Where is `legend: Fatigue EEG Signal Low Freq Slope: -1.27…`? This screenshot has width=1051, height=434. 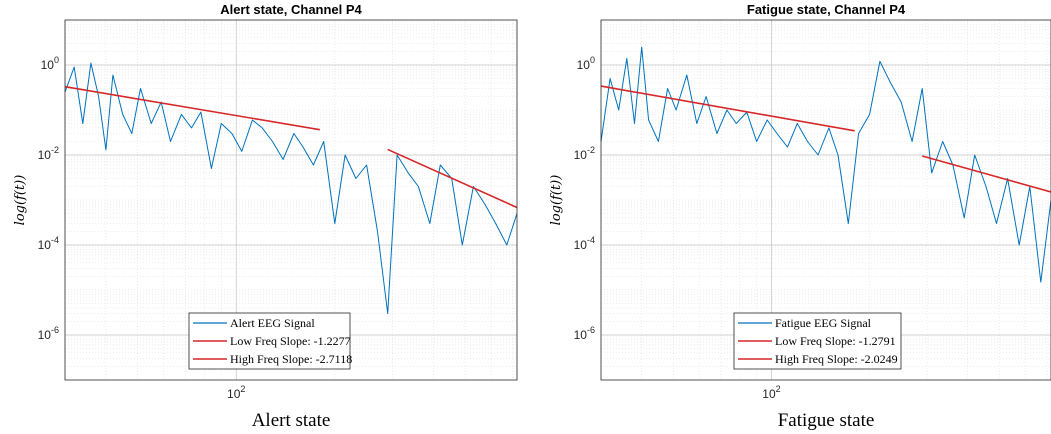
legend: Fatigue EEG Signal Low Freq Slope: -1.27… is located at coordinates (817, 341).